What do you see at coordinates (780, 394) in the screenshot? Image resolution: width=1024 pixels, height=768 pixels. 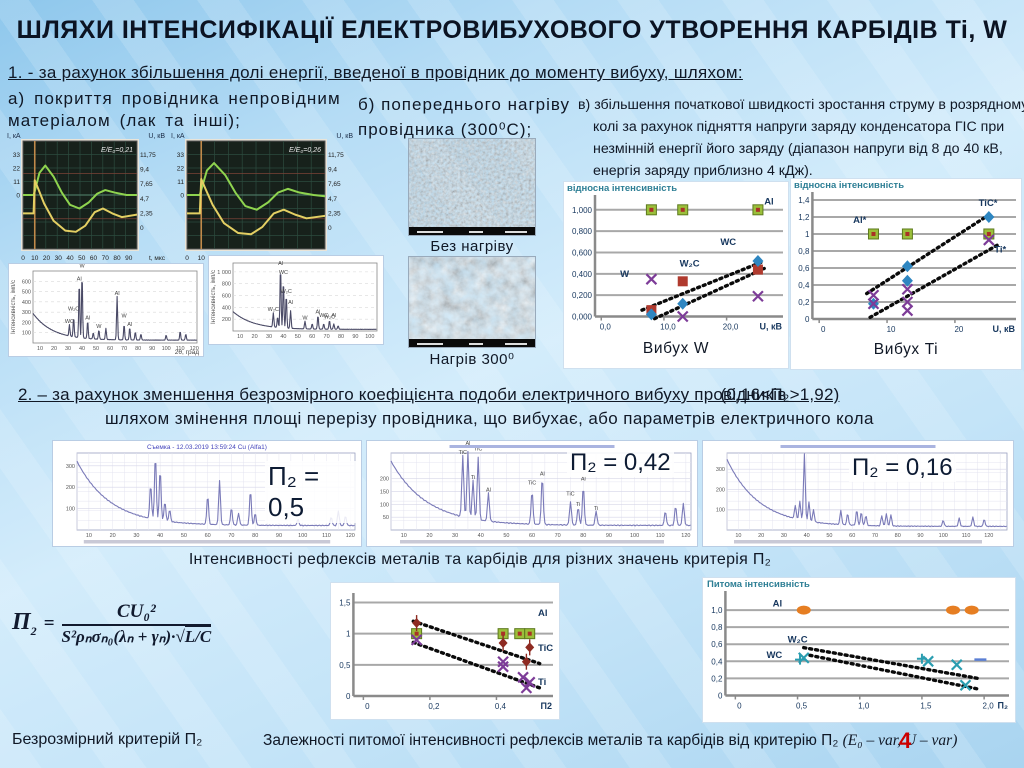 I see `section2-heading-range: (0,16<П₂>1,92)` at bounding box center [780, 394].